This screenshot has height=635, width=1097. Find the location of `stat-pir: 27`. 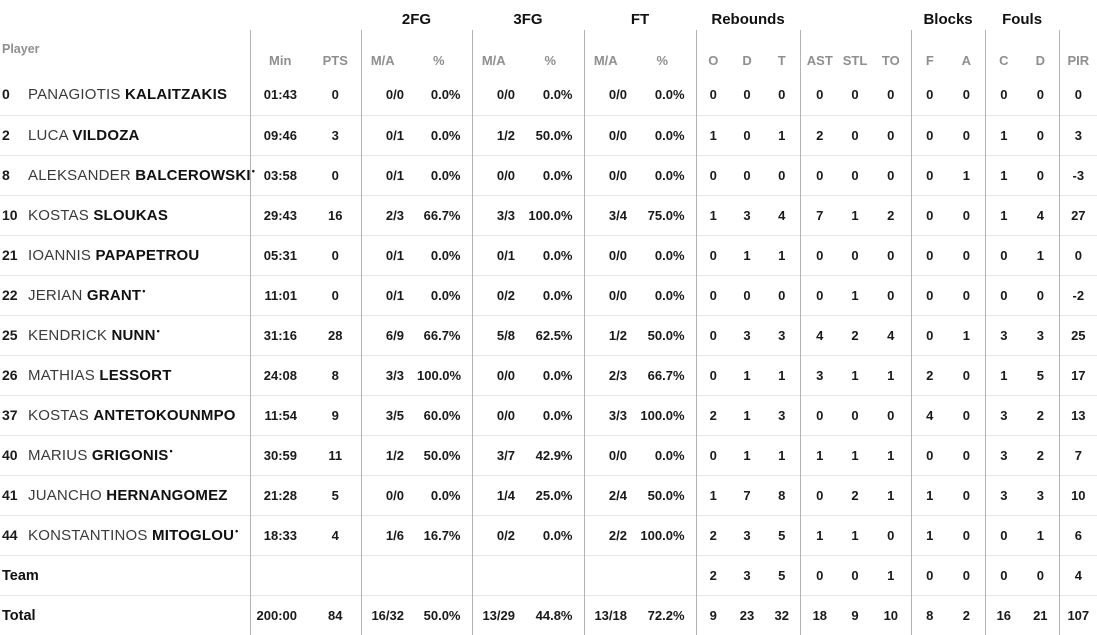

stat-pir: 27 is located at coordinates (1077, 215).